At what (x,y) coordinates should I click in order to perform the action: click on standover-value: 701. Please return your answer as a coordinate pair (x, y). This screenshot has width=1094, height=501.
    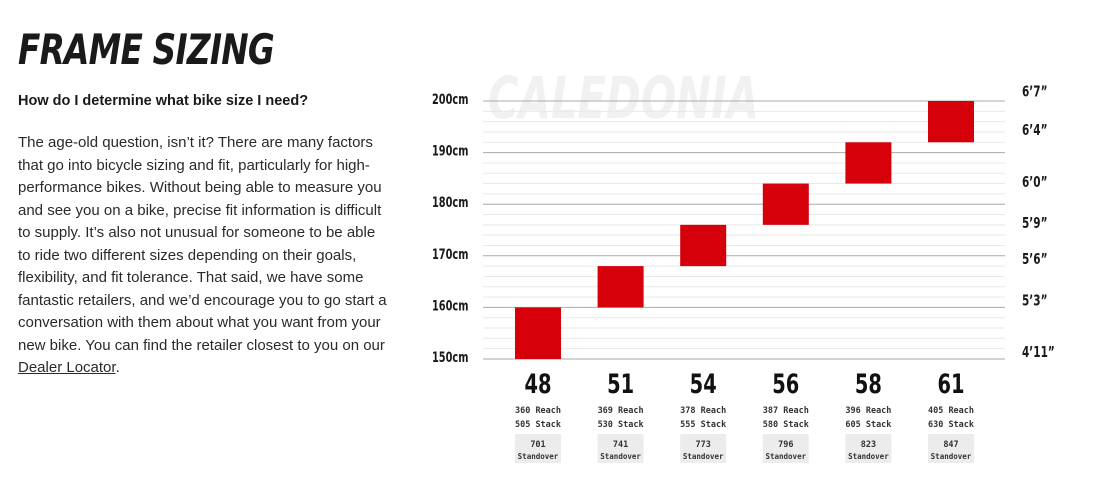
    Looking at the image, I should click on (537, 445).